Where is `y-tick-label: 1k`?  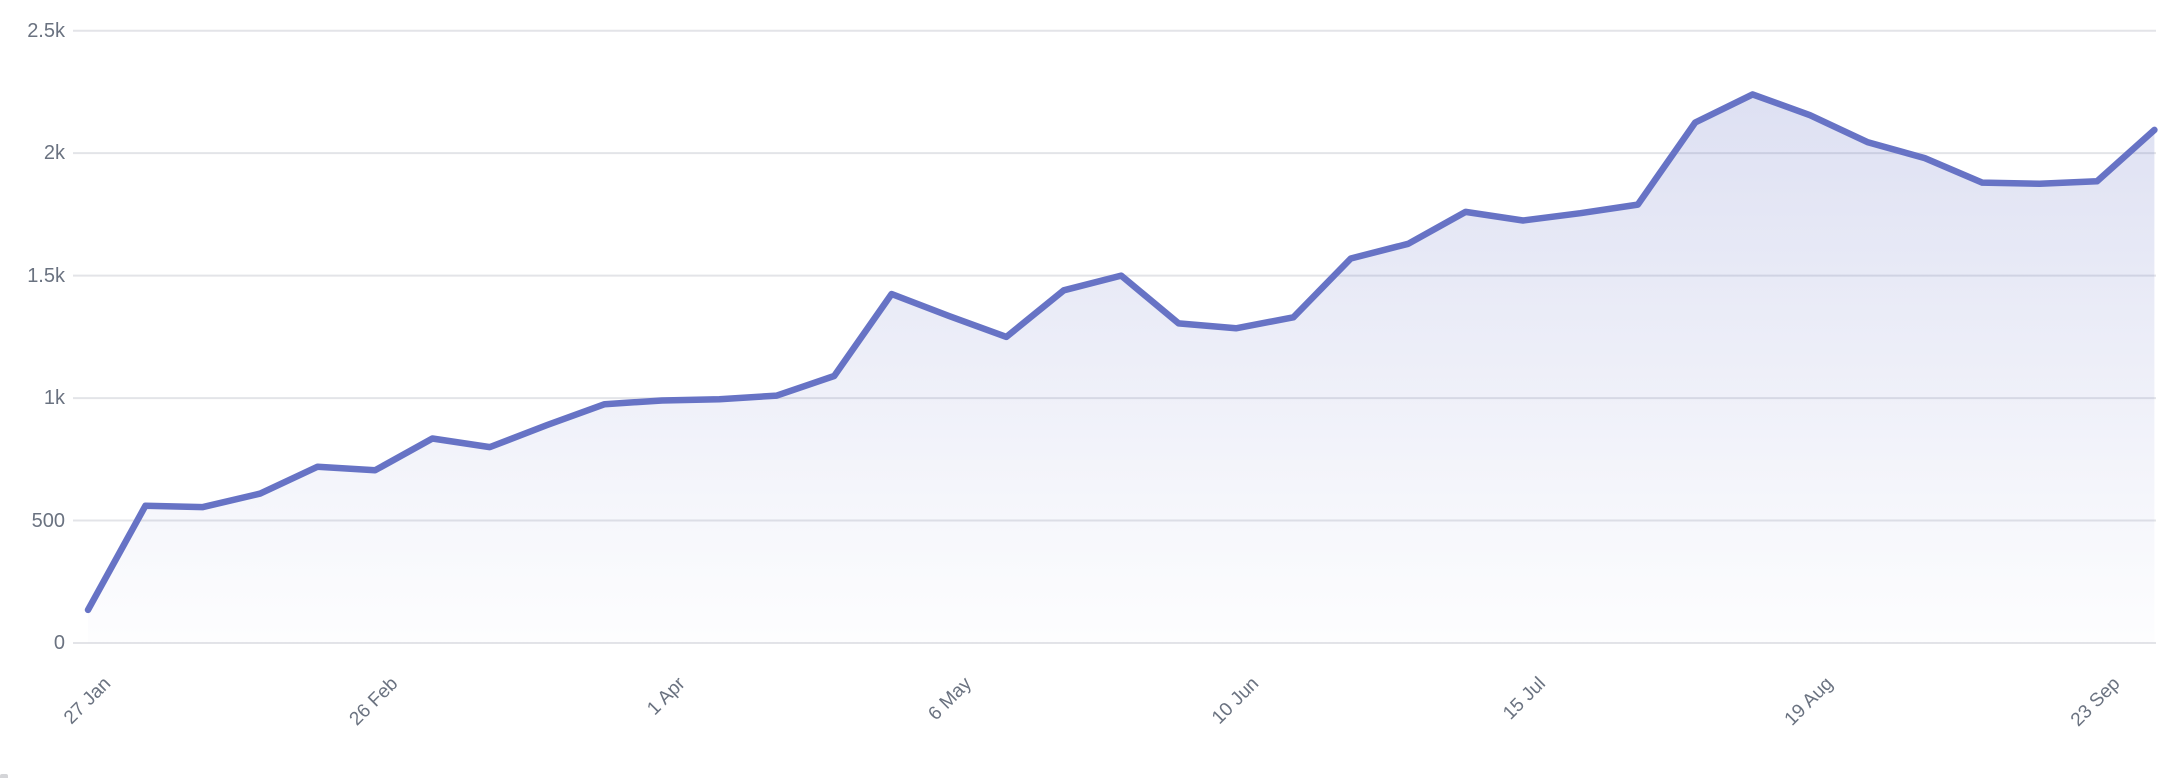
y-tick-label: 1k is located at coordinates (54, 398).